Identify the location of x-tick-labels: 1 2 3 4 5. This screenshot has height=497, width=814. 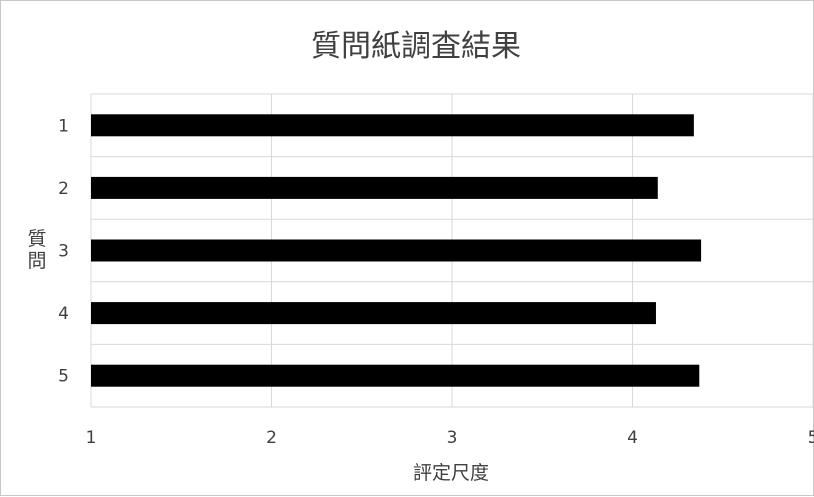
(450, 438).